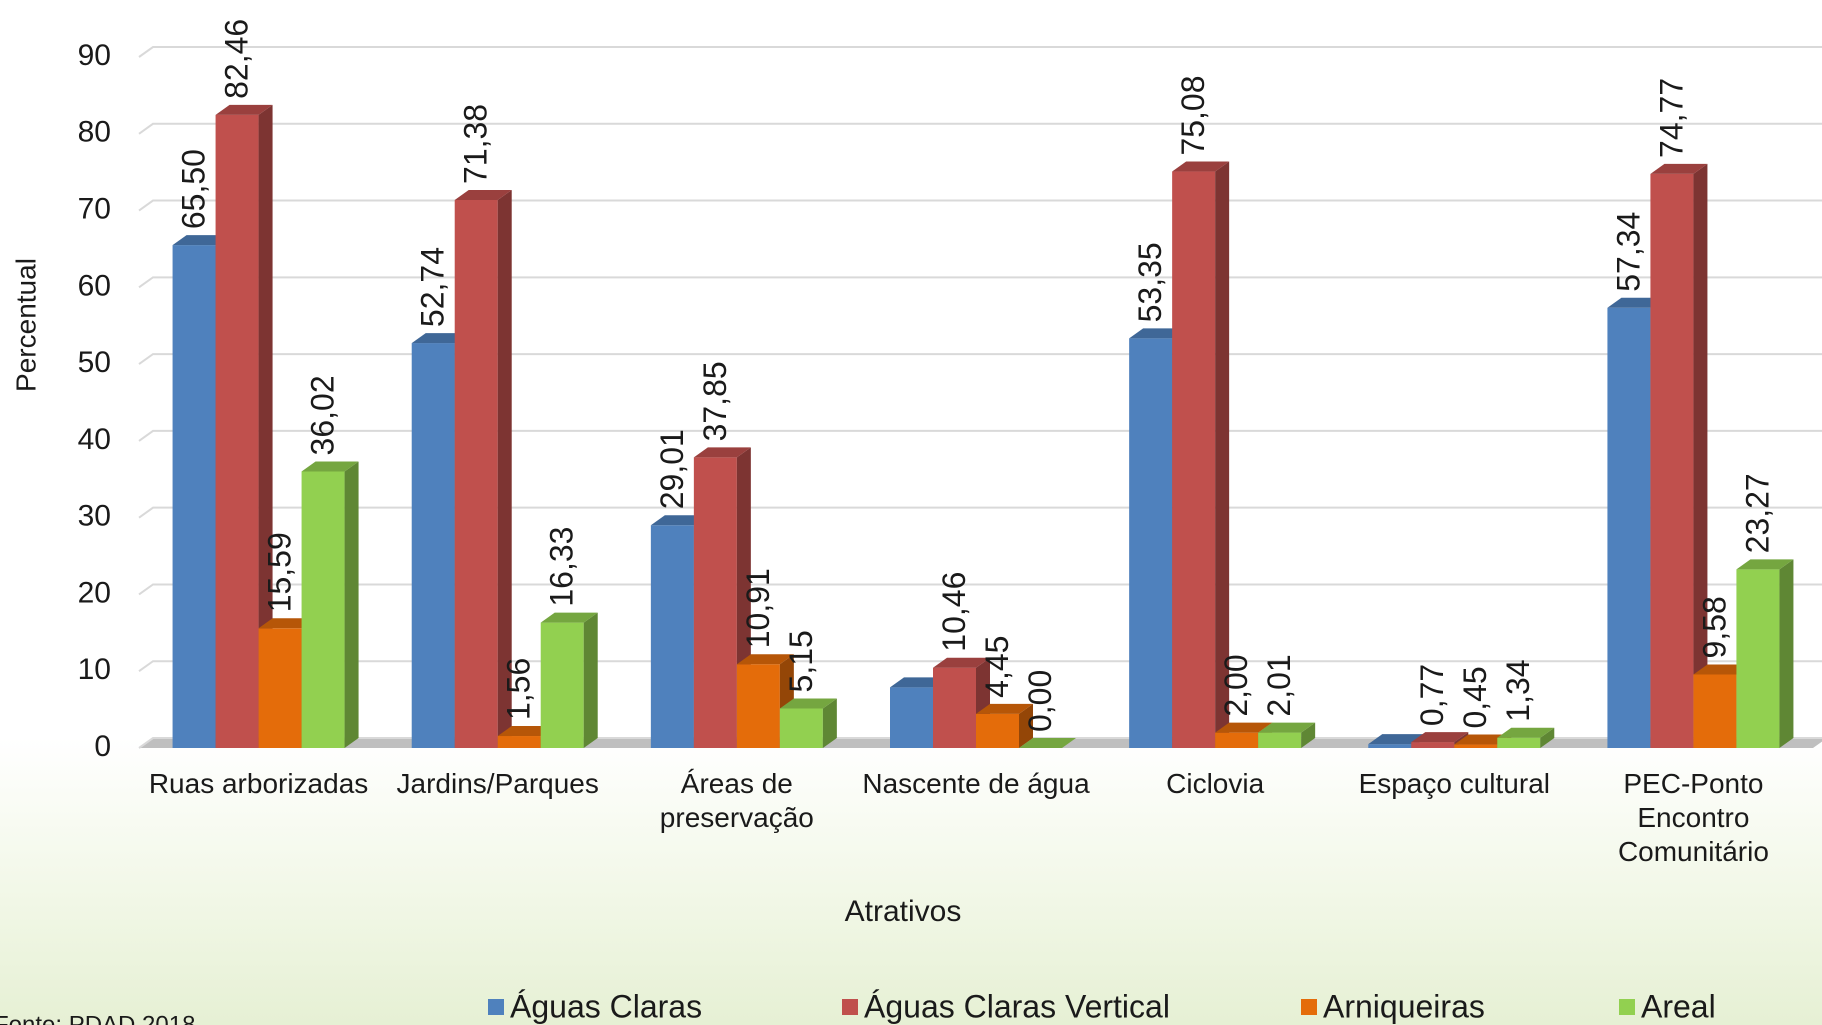  Describe the element at coordinates (25, 325) in the screenshot. I see `y-axis-label: Percentual` at that location.